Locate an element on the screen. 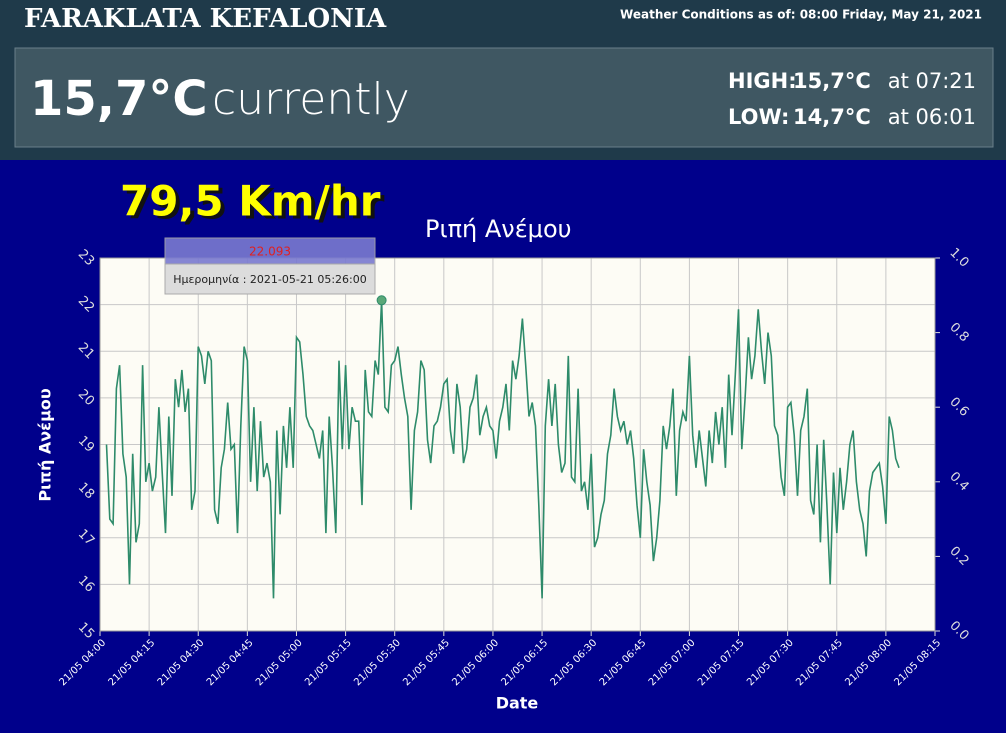 The height and width of the screenshot is (733, 1006). y-tick-label: 22 is located at coordinates (86, 304).